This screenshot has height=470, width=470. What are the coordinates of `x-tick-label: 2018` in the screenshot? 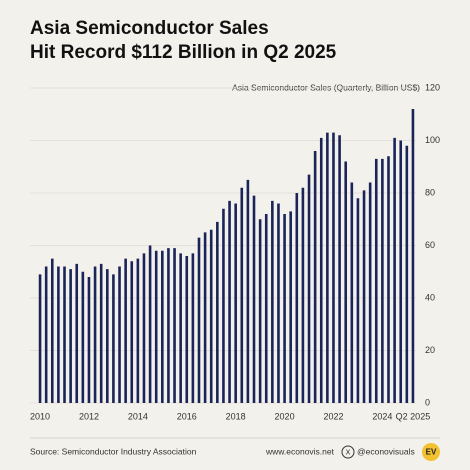 It's located at (236, 416).